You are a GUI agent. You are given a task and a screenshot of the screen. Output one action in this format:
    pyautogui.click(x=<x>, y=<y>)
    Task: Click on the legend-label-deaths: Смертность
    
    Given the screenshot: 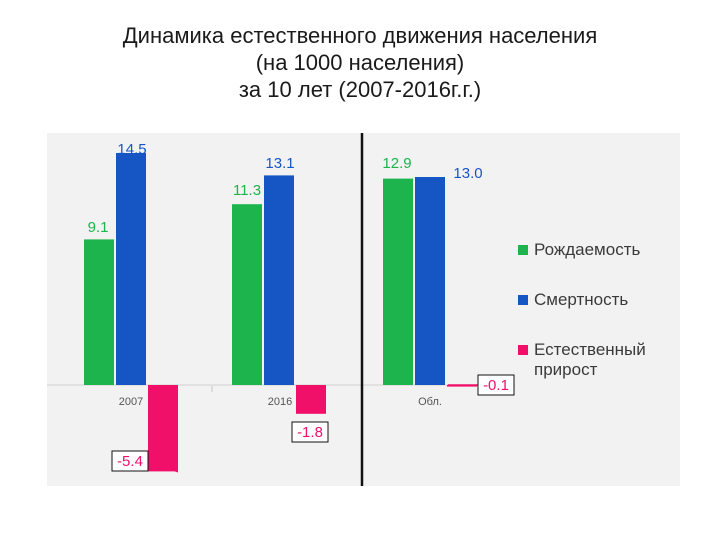 What is the action you would take?
    pyautogui.click(x=581, y=299)
    